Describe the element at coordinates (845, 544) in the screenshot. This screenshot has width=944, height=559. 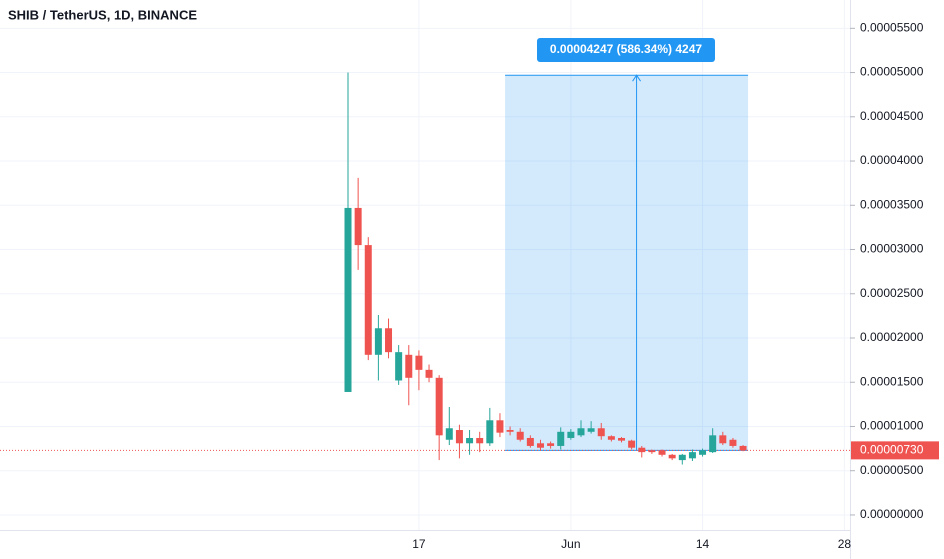
I see `x-tick-label: 28` at that location.